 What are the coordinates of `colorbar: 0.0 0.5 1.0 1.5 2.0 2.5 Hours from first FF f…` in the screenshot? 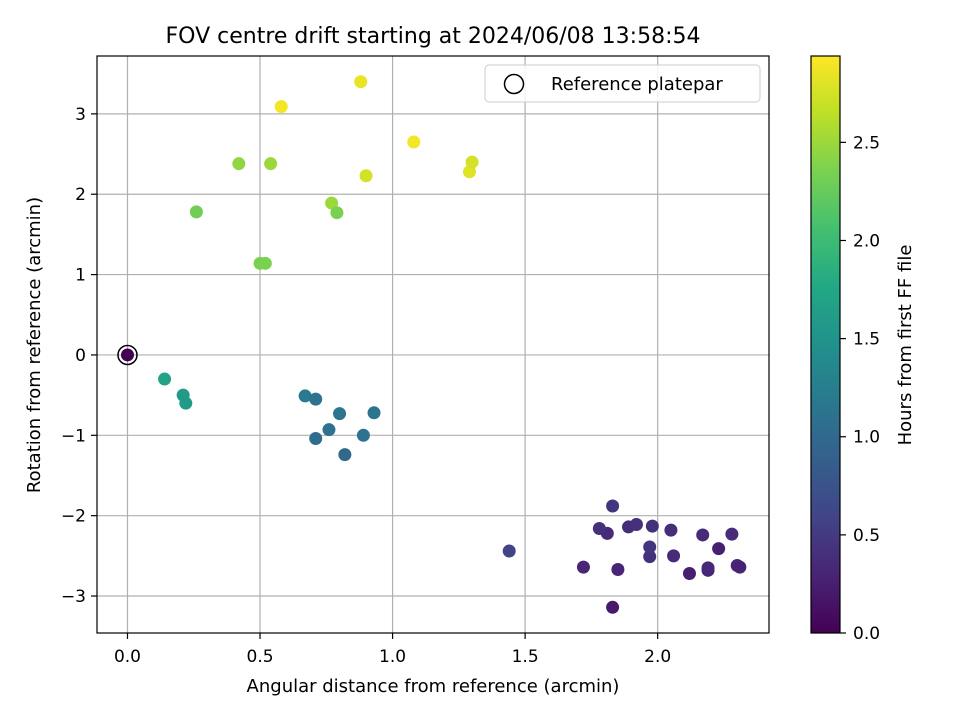 It's located at (863, 349).